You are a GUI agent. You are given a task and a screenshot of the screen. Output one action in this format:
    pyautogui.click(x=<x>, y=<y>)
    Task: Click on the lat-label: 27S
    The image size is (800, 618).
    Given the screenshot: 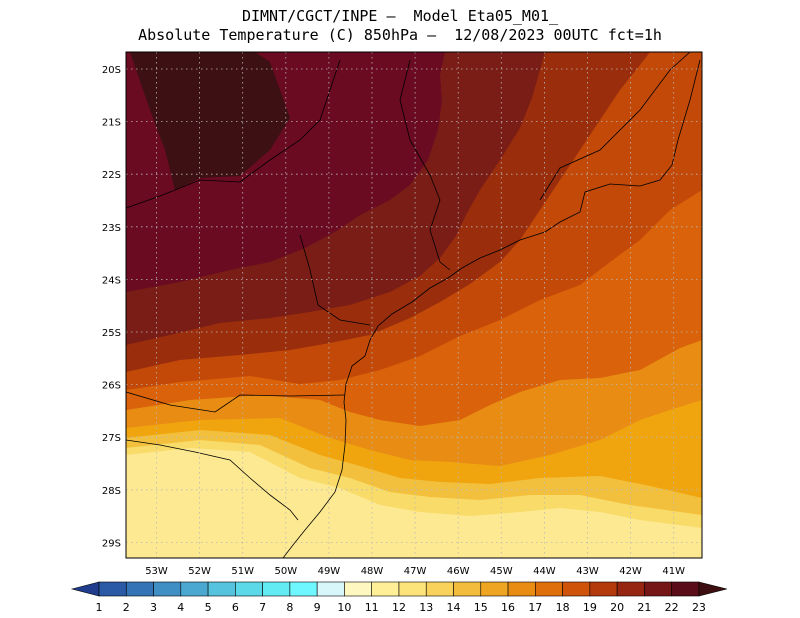 What is the action you would take?
    pyautogui.click(x=111, y=438)
    